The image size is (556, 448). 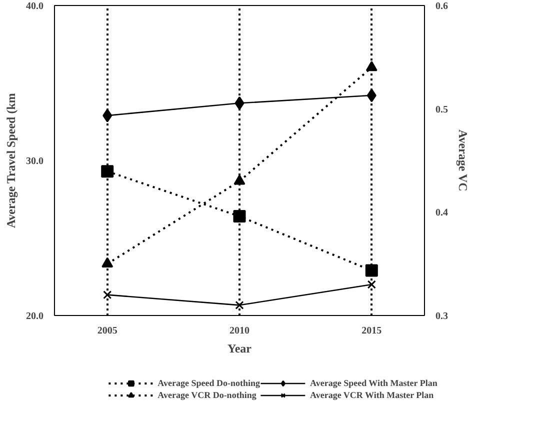 I want to click on y2-tick-label: 0.3, so click(x=442, y=316).